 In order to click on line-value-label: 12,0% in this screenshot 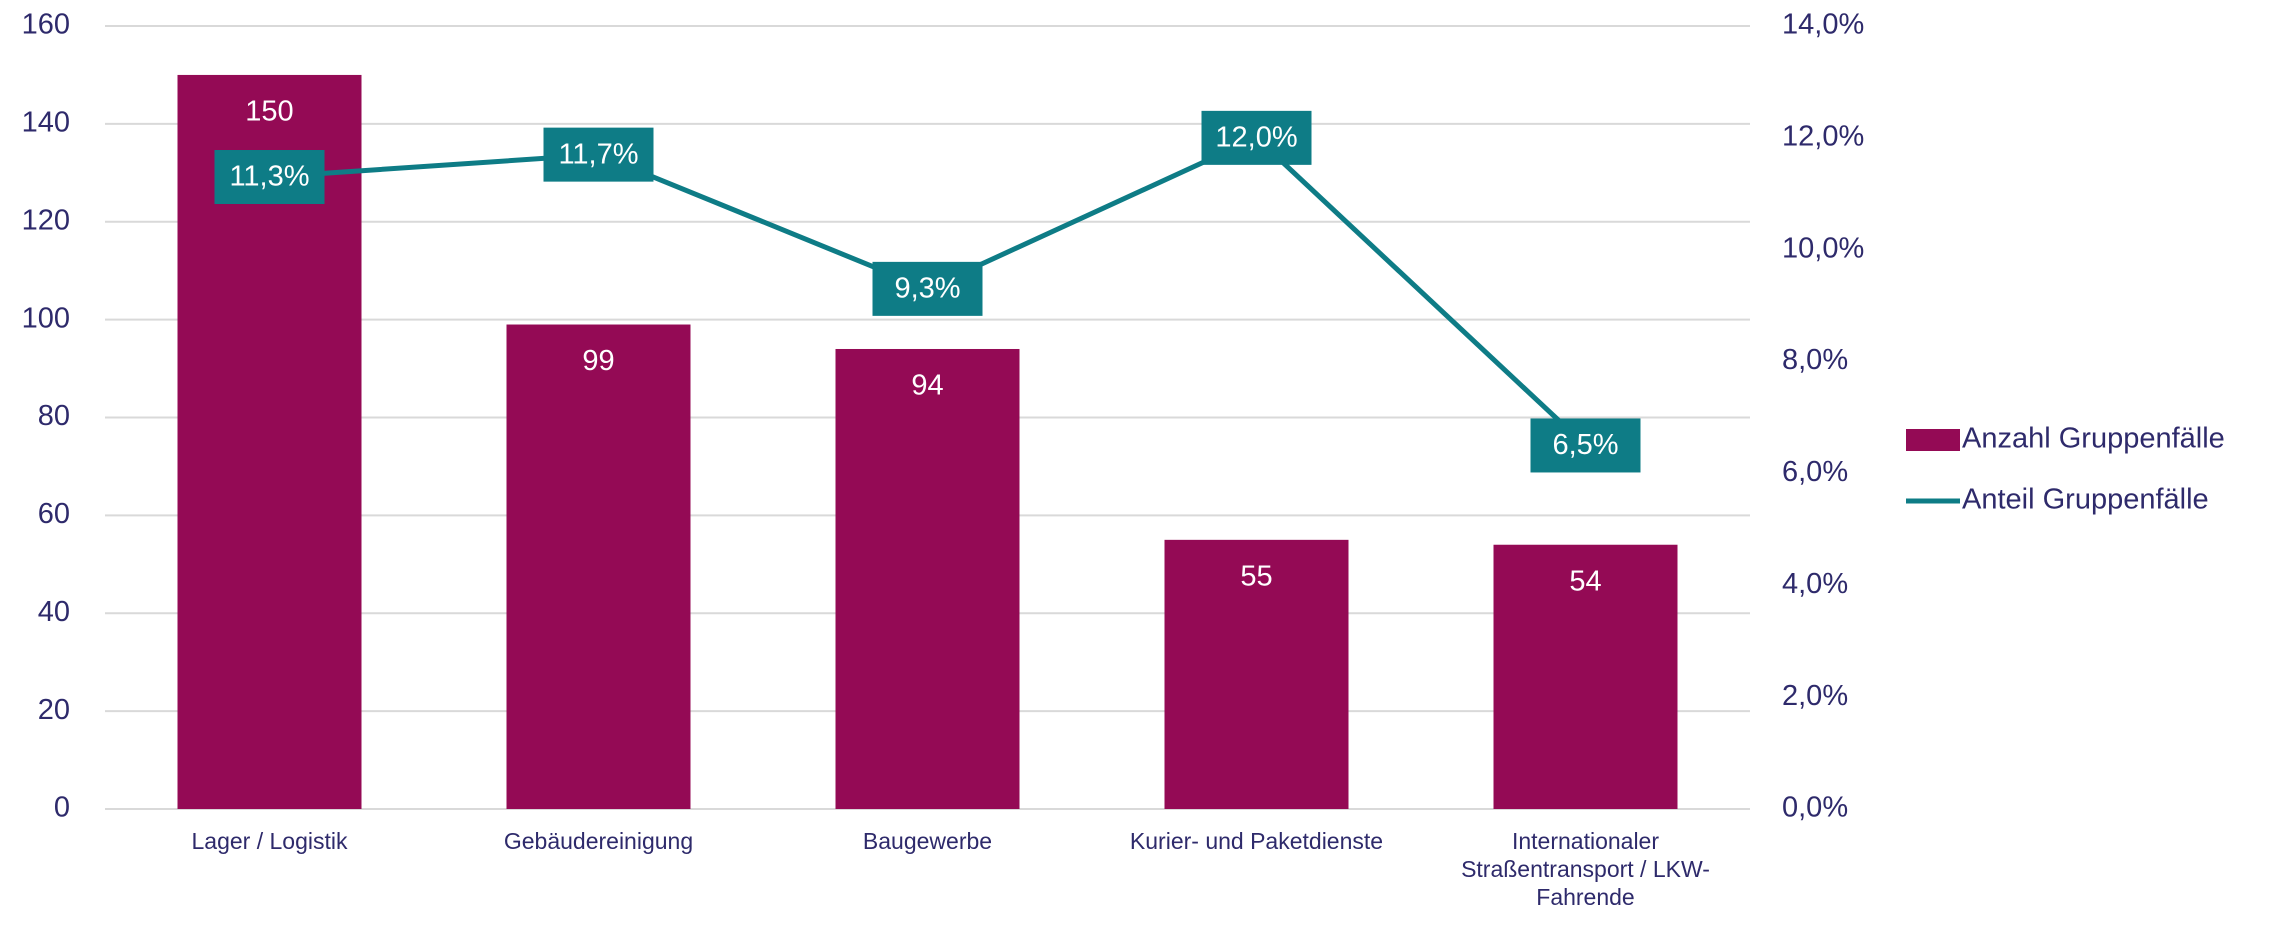, I will do `click(1256, 138)`.